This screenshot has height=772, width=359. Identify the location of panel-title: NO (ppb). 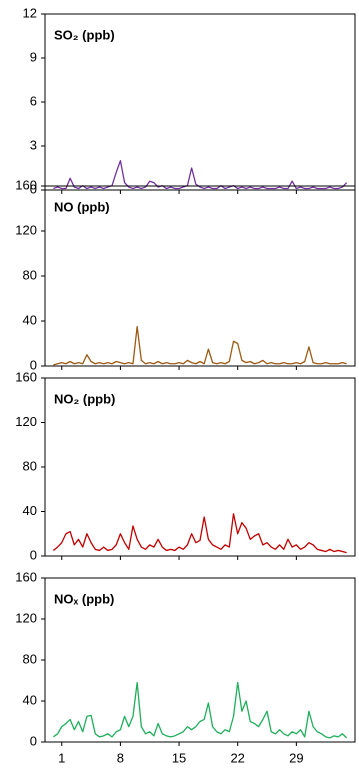
(82, 206).